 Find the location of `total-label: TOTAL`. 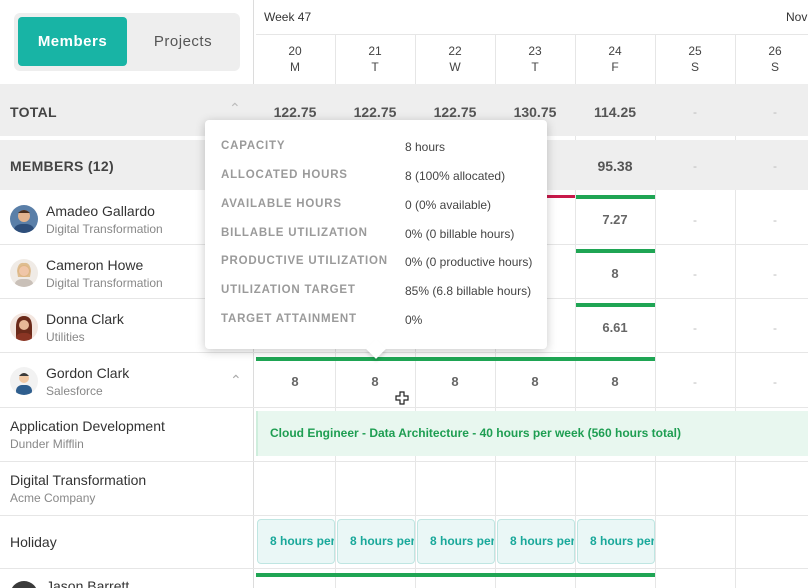

total-label: TOTAL is located at coordinates (33, 112).